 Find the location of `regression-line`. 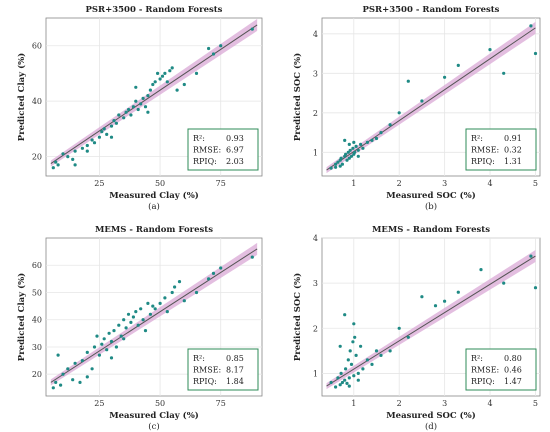

regression-line is located at coordinates (431, 99).